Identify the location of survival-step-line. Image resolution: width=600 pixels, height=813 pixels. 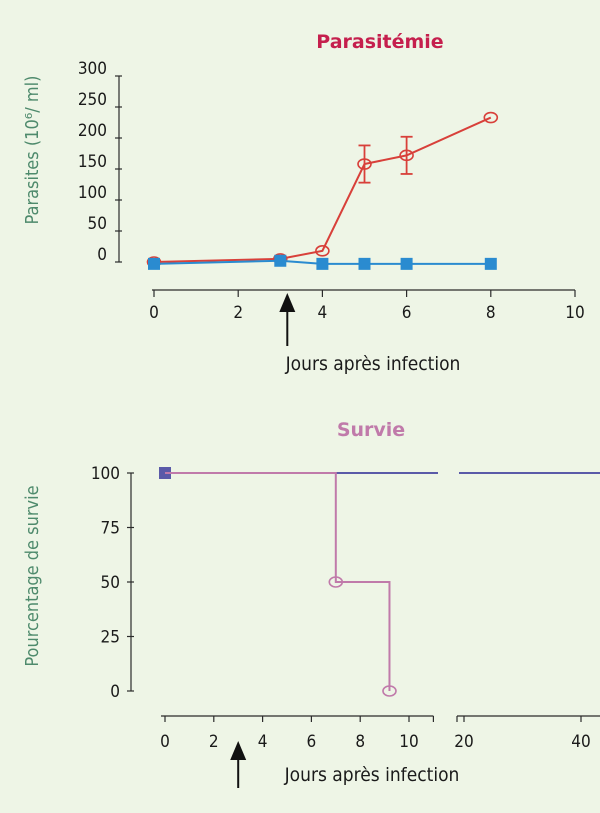
(278, 581).